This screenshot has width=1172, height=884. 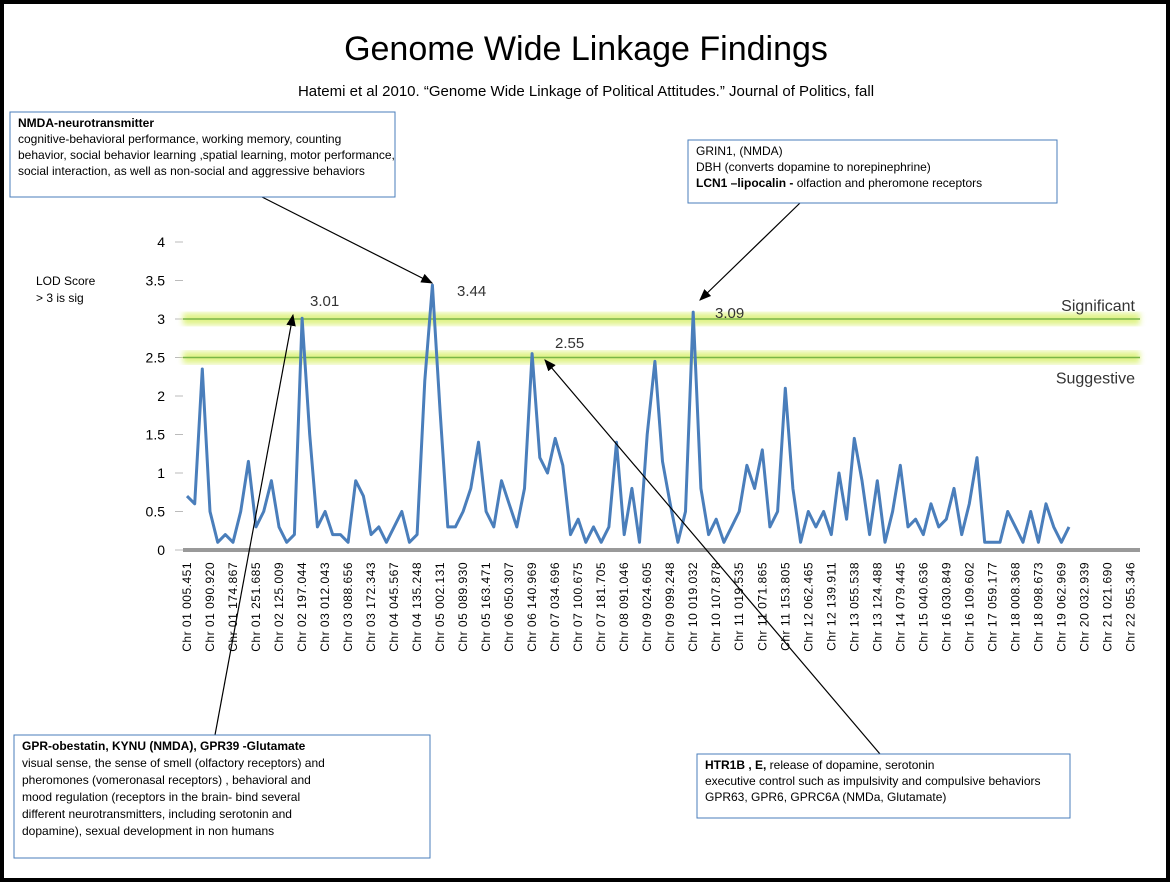 What do you see at coordinates (486, 607) in the screenshot?
I see `x-tick-label: Chr 05 163.471` at bounding box center [486, 607].